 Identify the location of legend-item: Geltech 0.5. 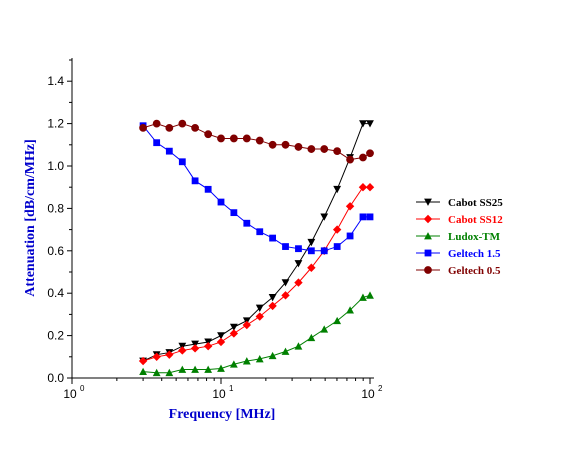
(458, 271).